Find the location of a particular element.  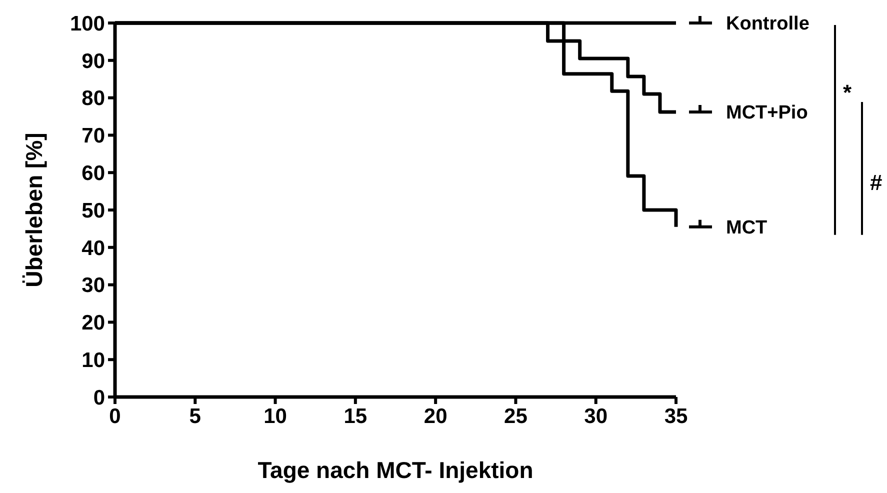

y-tick-label: 40 is located at coordinates (93, 248).